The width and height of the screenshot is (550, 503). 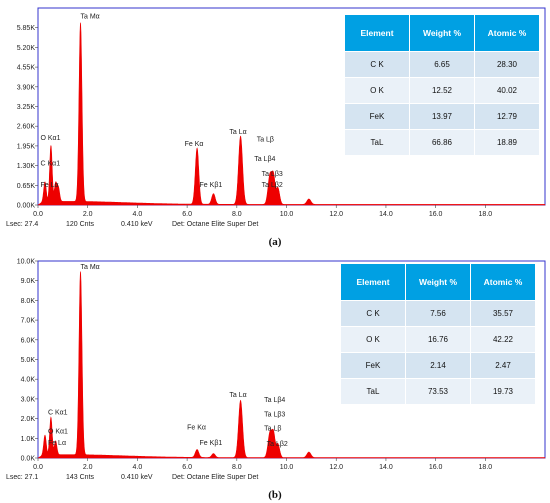 What do you see at coordinates (336, 214) in the screenshot?
I see `x-tick-label: 12.0` at bounding box center [336, 214].